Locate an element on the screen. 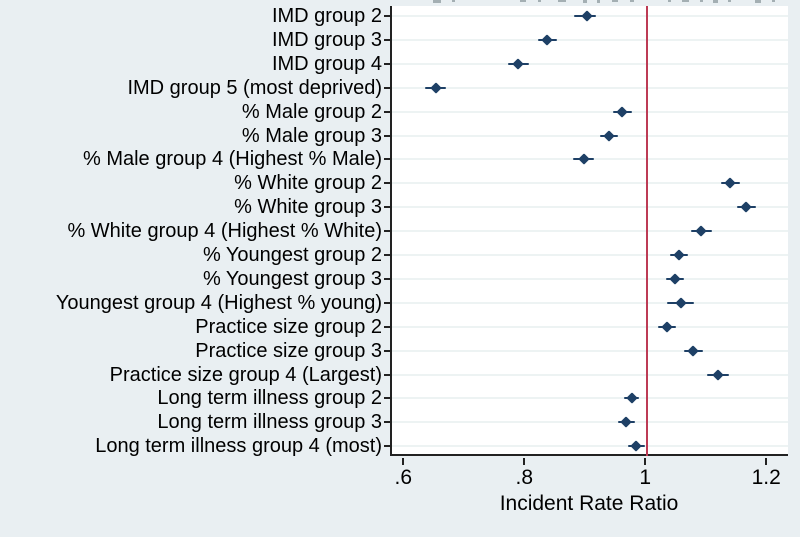 This screenshot has width=800, height=537. category-label: IMD group 4 is located at coordinates (326, 63).